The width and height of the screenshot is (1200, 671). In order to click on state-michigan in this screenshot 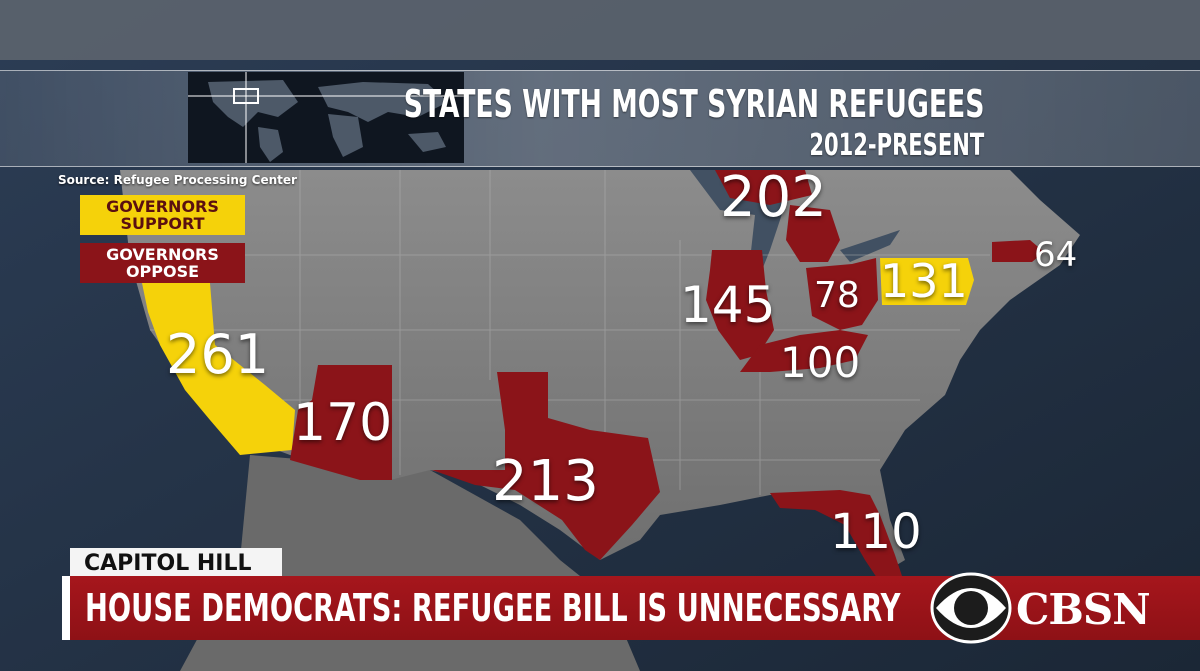, I will do `click(813, 233)`.